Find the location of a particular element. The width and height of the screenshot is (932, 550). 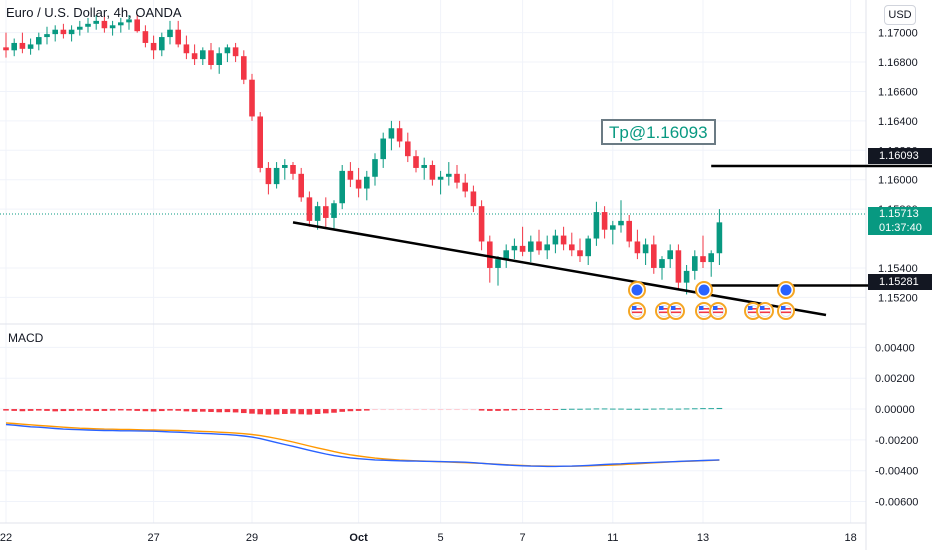

macd-indicator-label: MACD is located at coordinates (26, 338).